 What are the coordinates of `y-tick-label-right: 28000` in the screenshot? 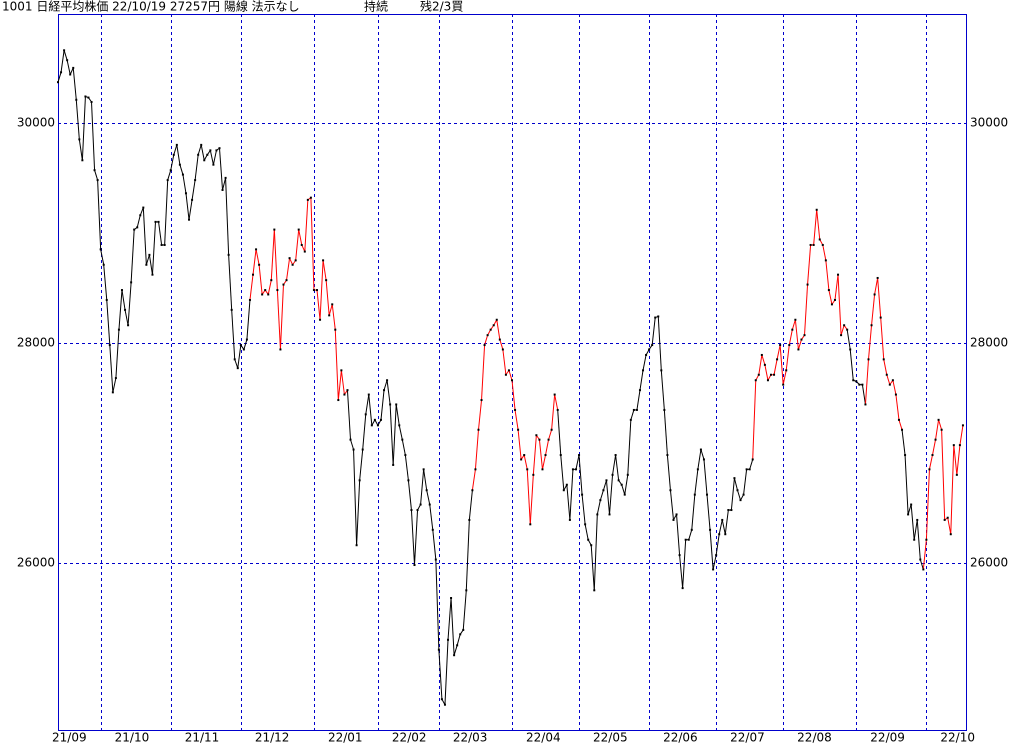 It's located at (989, 342).